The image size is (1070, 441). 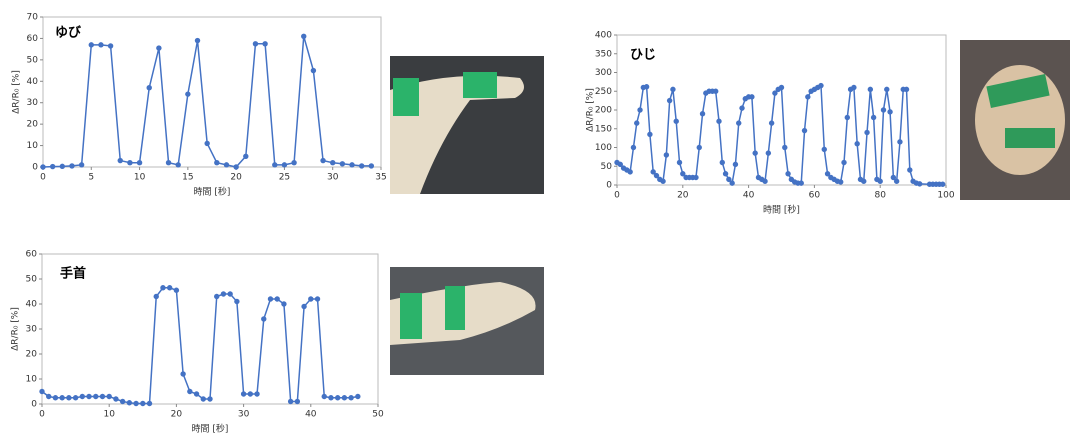 I want to click on y-tick-label: 40, so click(x=32, y=305).